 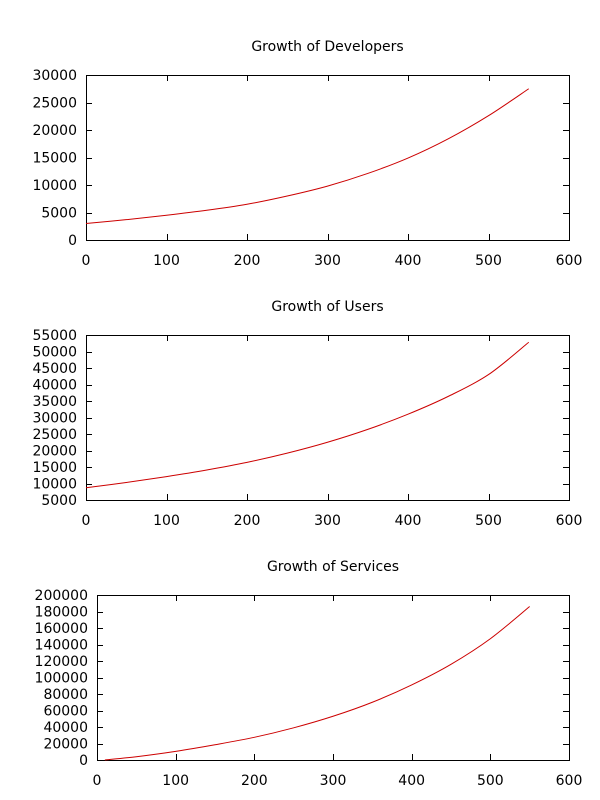 What do you see at coordinates (54, 369) in the screenshot?
I see `y-tick-label: 45000` at bounding box center [54, 369].